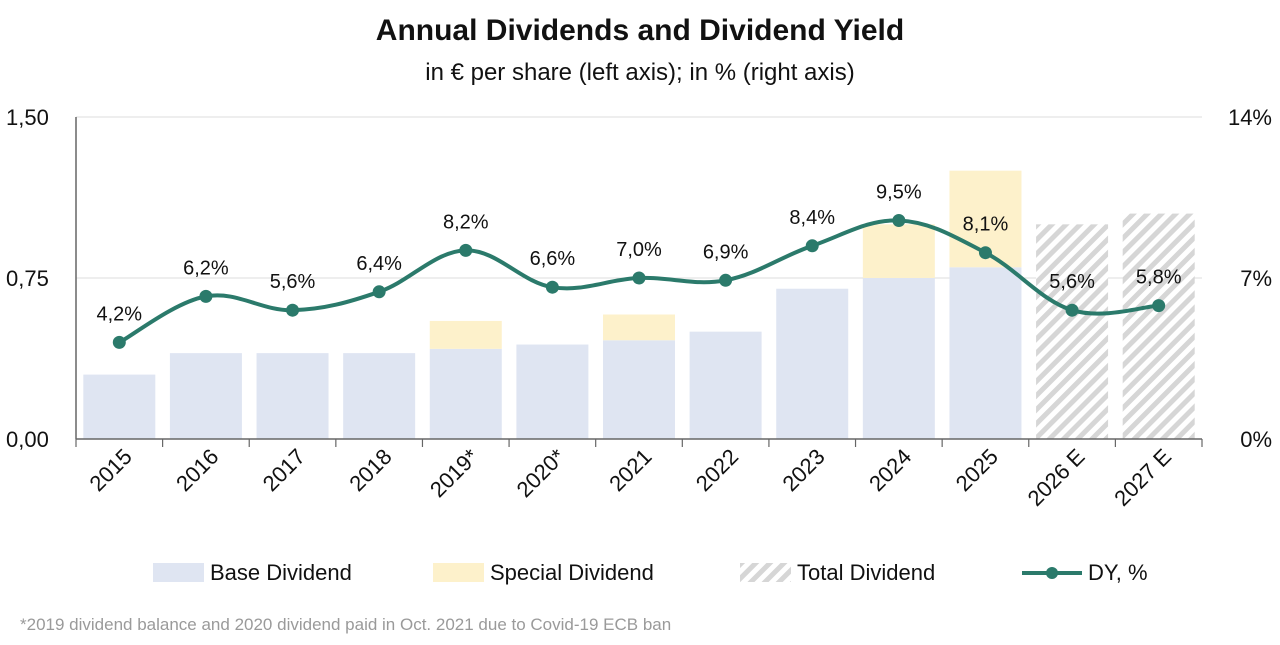  What do you see at coordinates (1142, 477) in the screenshot?
I see `category-label: 2027 E` at bounding box center [1142, 477].